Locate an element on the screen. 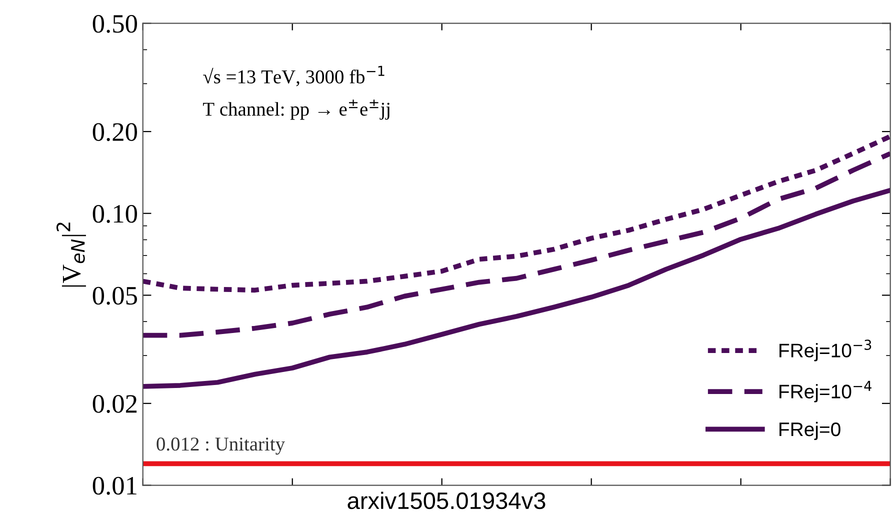  annotation: √s =13 TeV, 3000 fb$^{−1}$ is located at coordinates (293, 76).